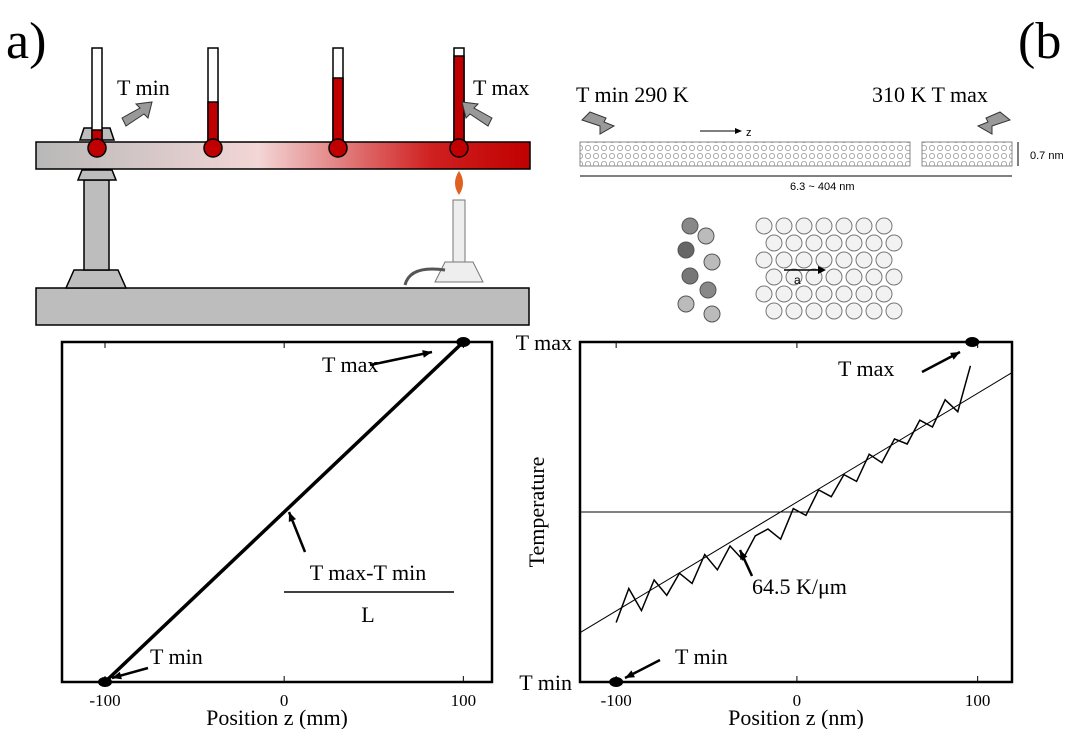  What do you see at coordinates (1039, 41) in the screenshot?
I see `panel-label: (b` at bounding box center [1039, 41].